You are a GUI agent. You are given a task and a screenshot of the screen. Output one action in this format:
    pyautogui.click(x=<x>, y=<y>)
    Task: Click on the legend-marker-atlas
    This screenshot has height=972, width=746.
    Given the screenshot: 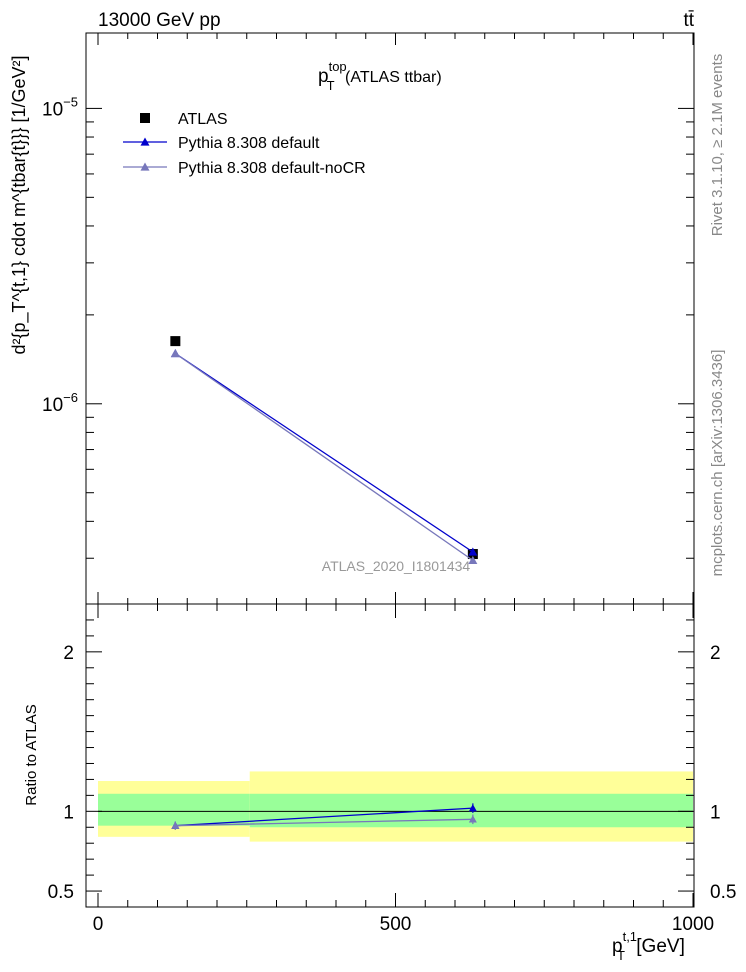 What is the action you would take?
    pyautogui.click(x=145, y=118)
    